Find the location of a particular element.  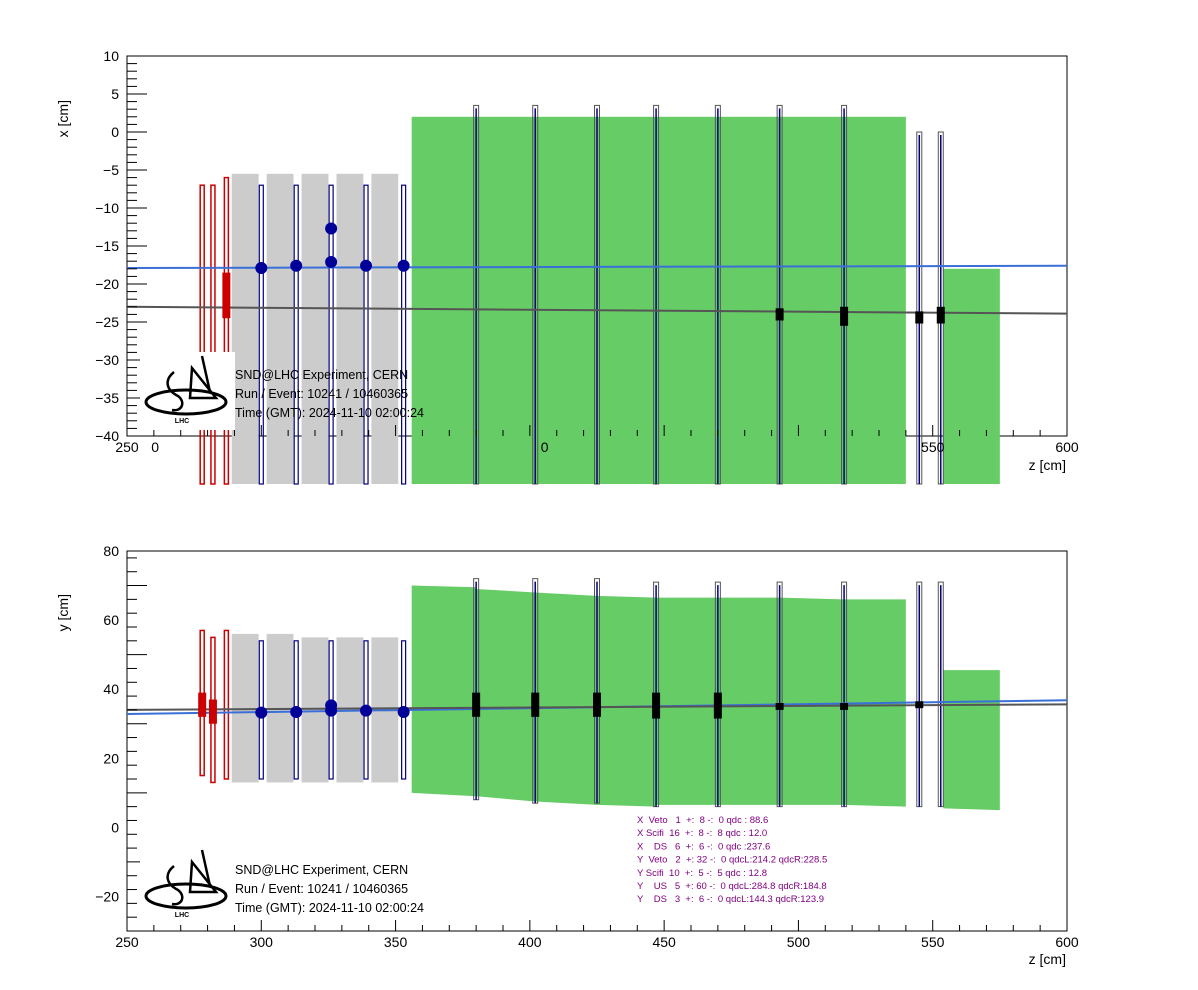

x-tick-label: 300 is located at coordinates (262, 942).